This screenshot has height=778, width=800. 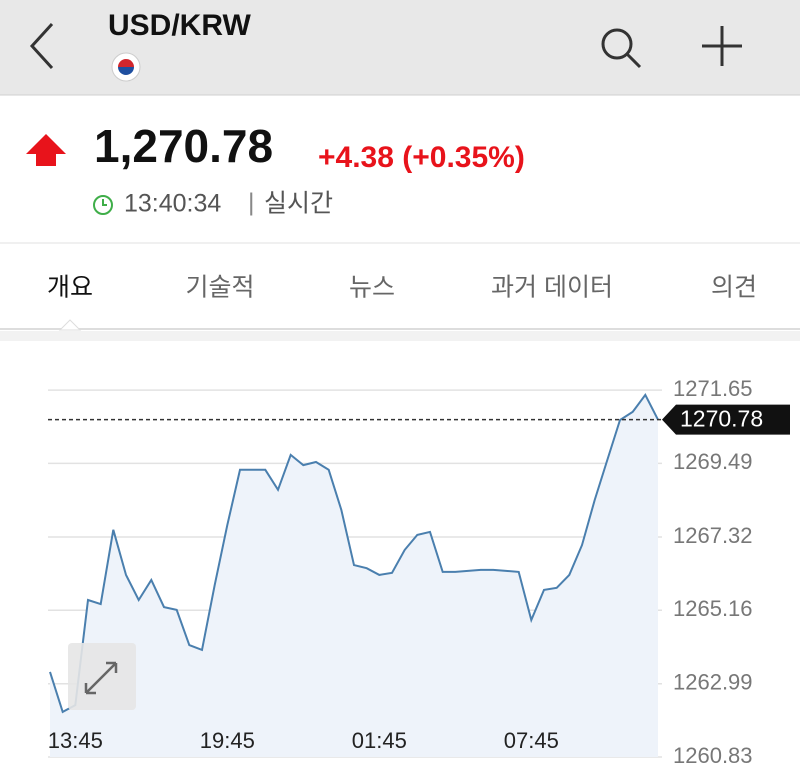 I want to click on x-tick-label: 07:45, so click(x=531, y=740).